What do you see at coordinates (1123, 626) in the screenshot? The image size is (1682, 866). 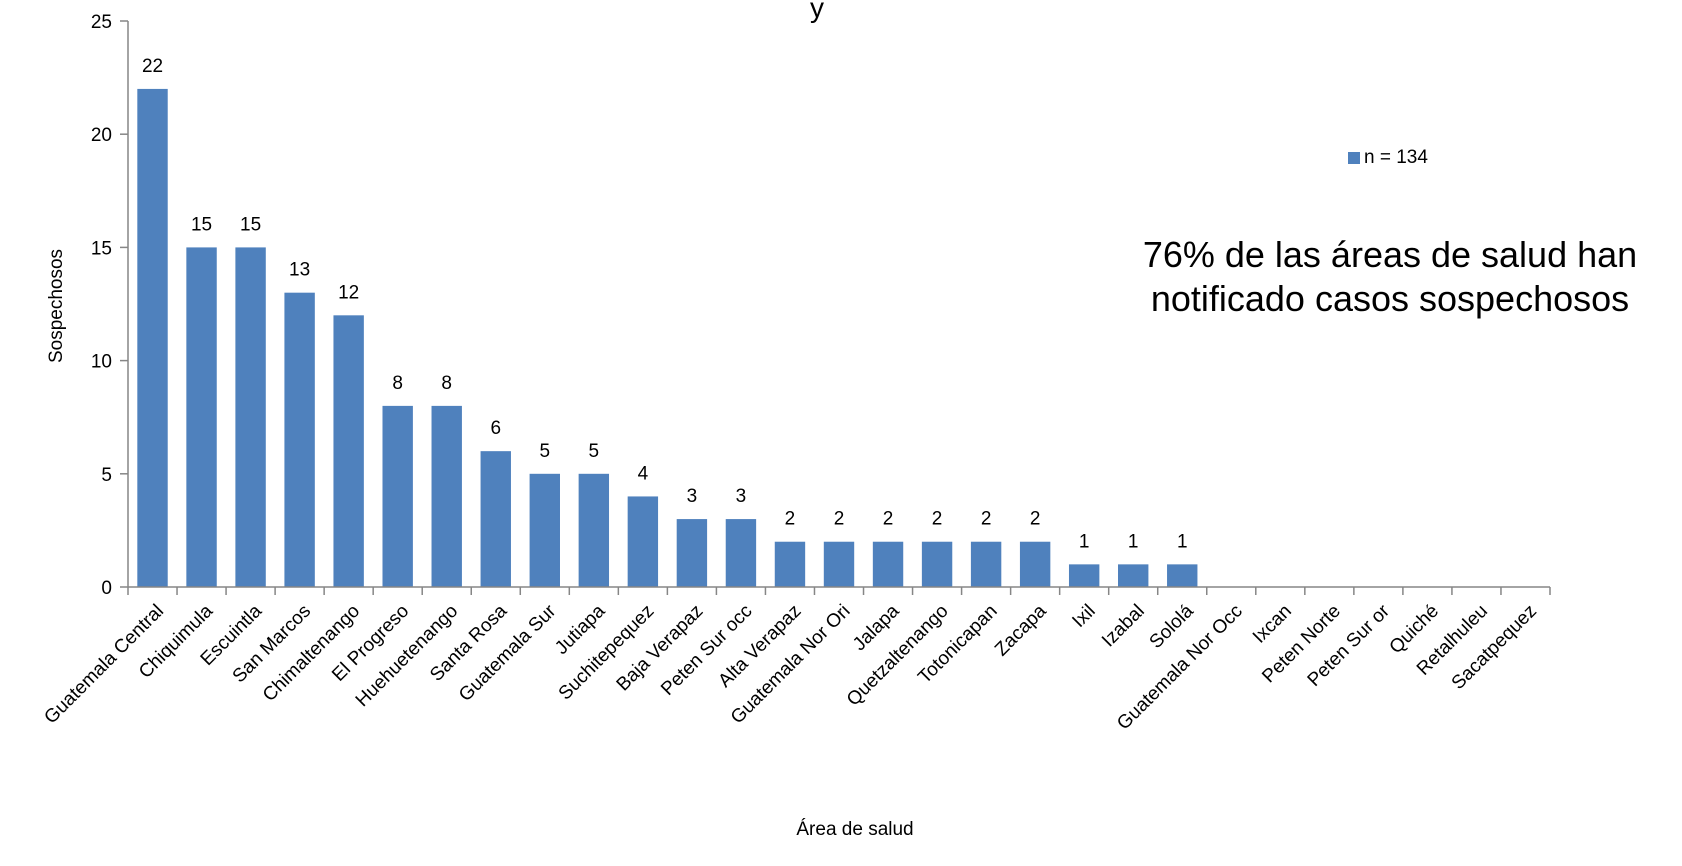 I see `x-category-label: Izabal` at bounding box center [1123, 626].